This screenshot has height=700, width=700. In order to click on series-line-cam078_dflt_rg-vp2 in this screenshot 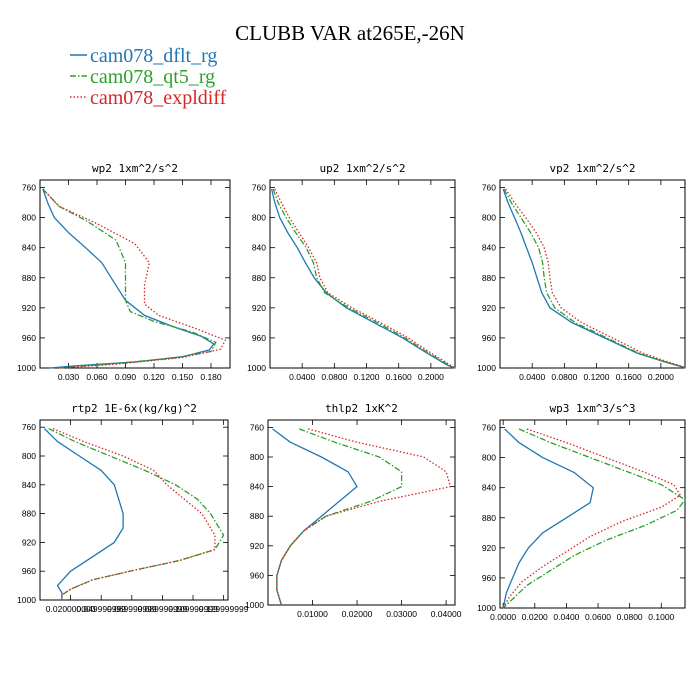, I will do `click(594, 278)`.